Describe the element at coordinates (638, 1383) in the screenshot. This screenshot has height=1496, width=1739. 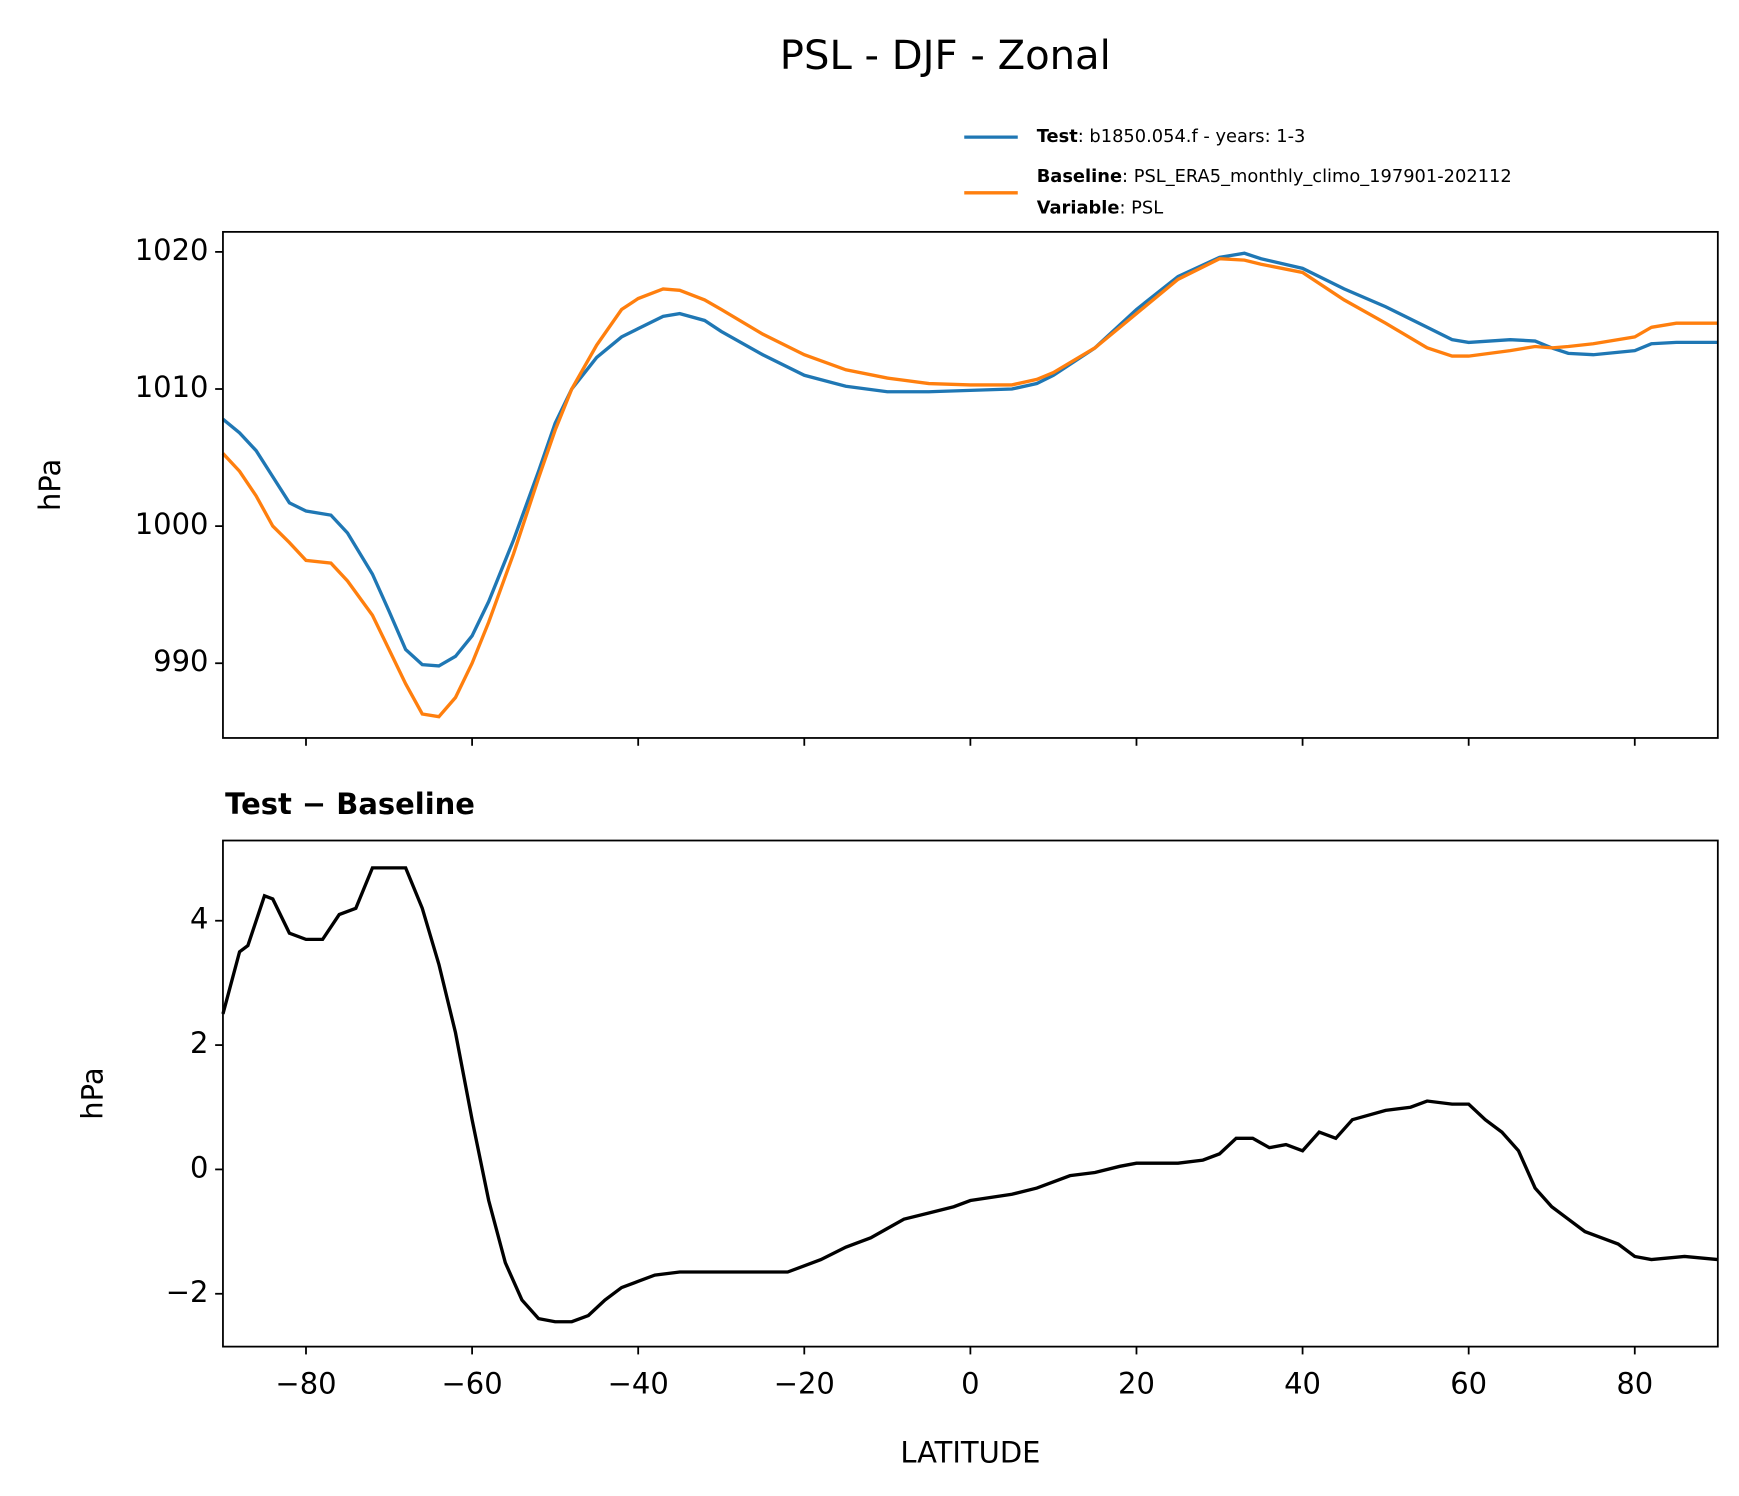
I see `x-tick-label: −40` at that location.